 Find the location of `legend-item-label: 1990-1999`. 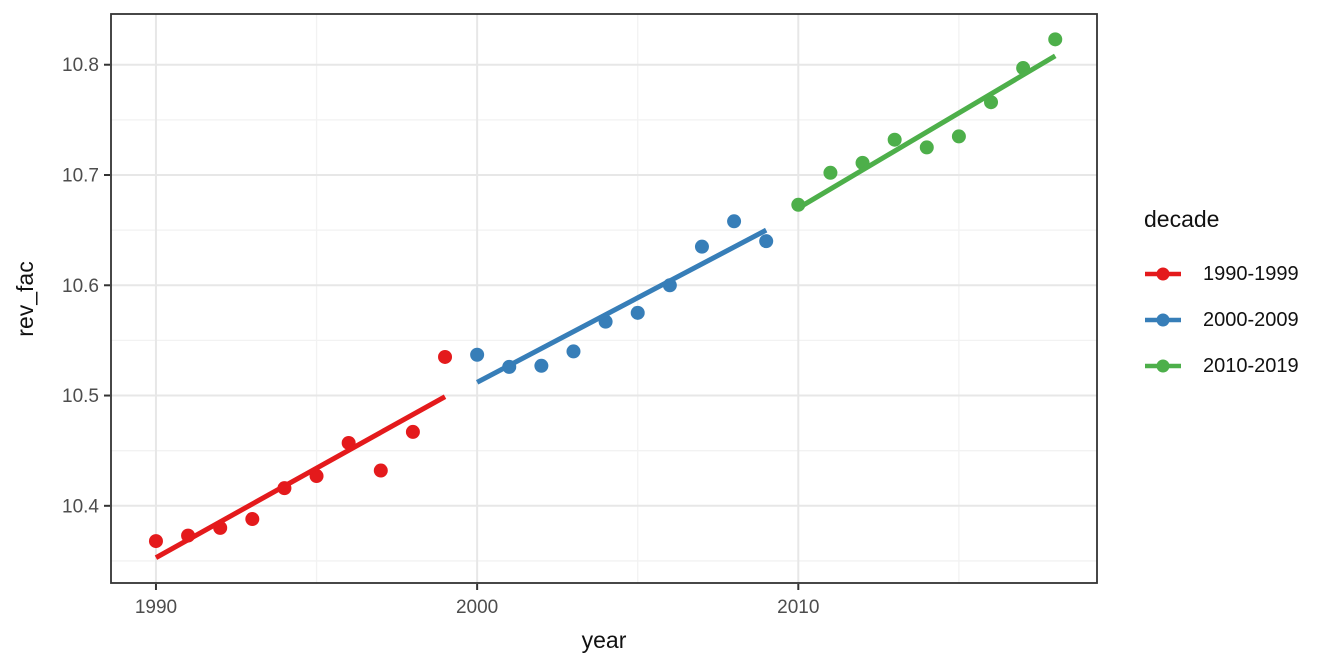

legend-item-label: 1990-1999 is located at coordinates (1251, 273).